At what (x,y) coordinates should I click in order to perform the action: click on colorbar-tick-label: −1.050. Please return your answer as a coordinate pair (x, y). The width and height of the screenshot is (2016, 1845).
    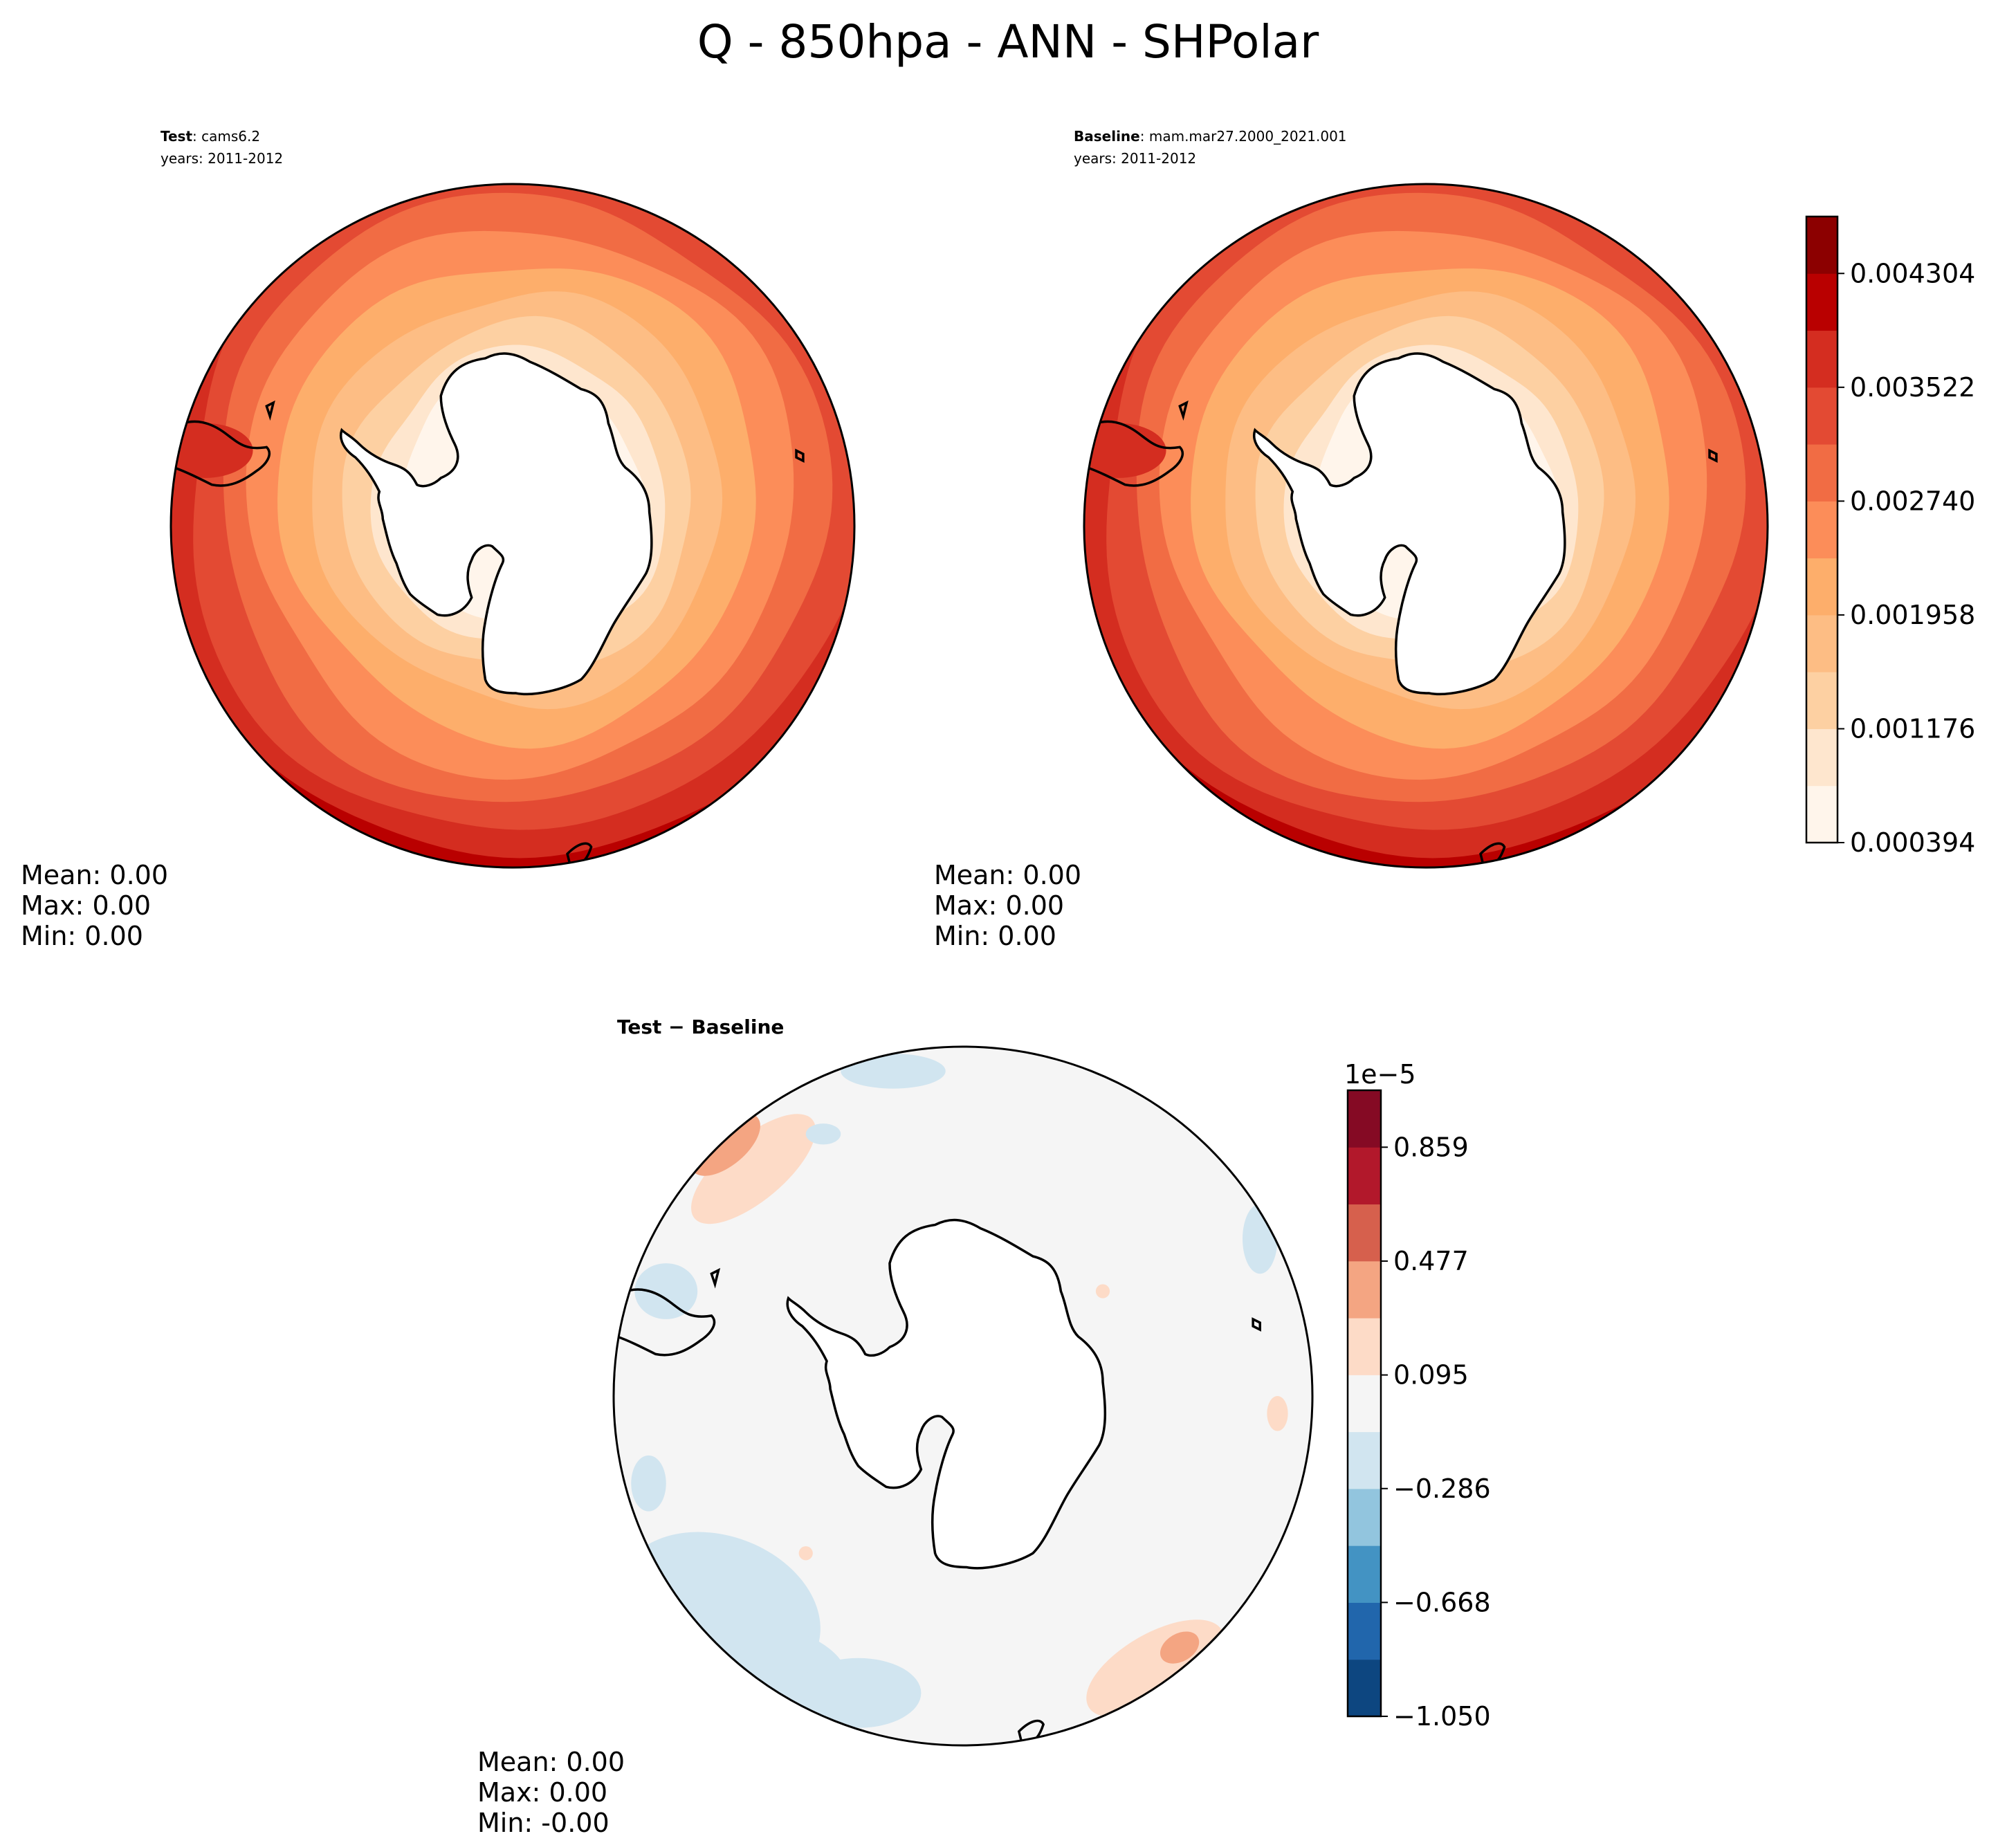
    Looking at the image, I should click on (1442, 1717).